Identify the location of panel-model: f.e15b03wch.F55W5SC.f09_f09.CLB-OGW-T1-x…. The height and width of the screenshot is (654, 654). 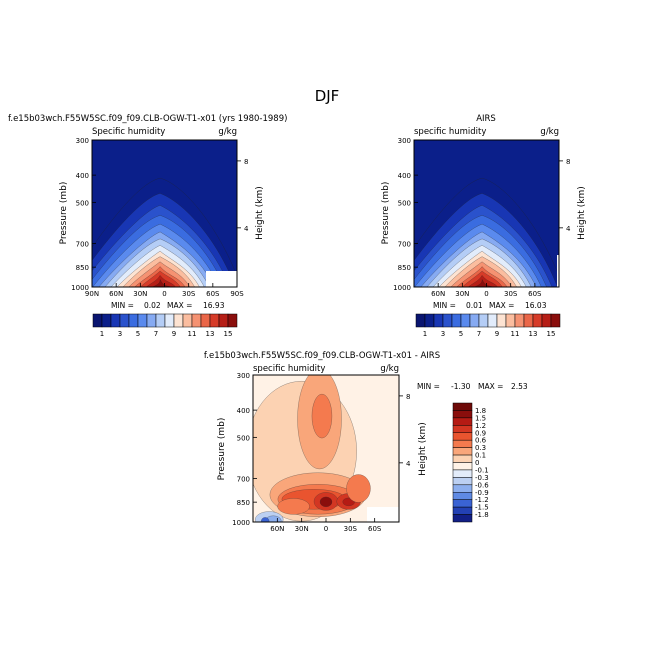
(147, 226).